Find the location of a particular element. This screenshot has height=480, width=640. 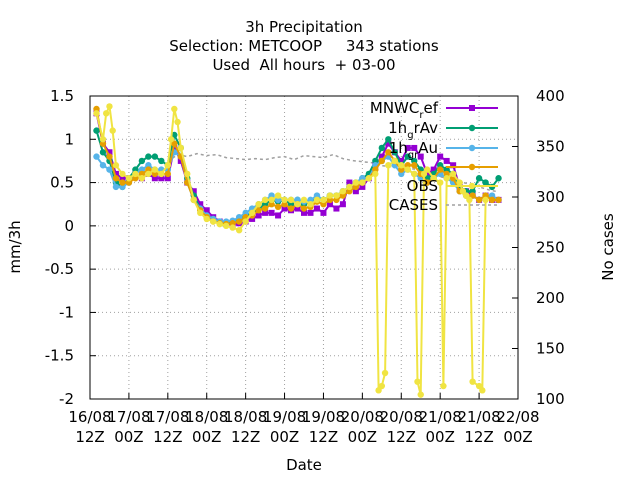

legend-label: OBS is located at coordinates (422, 186).